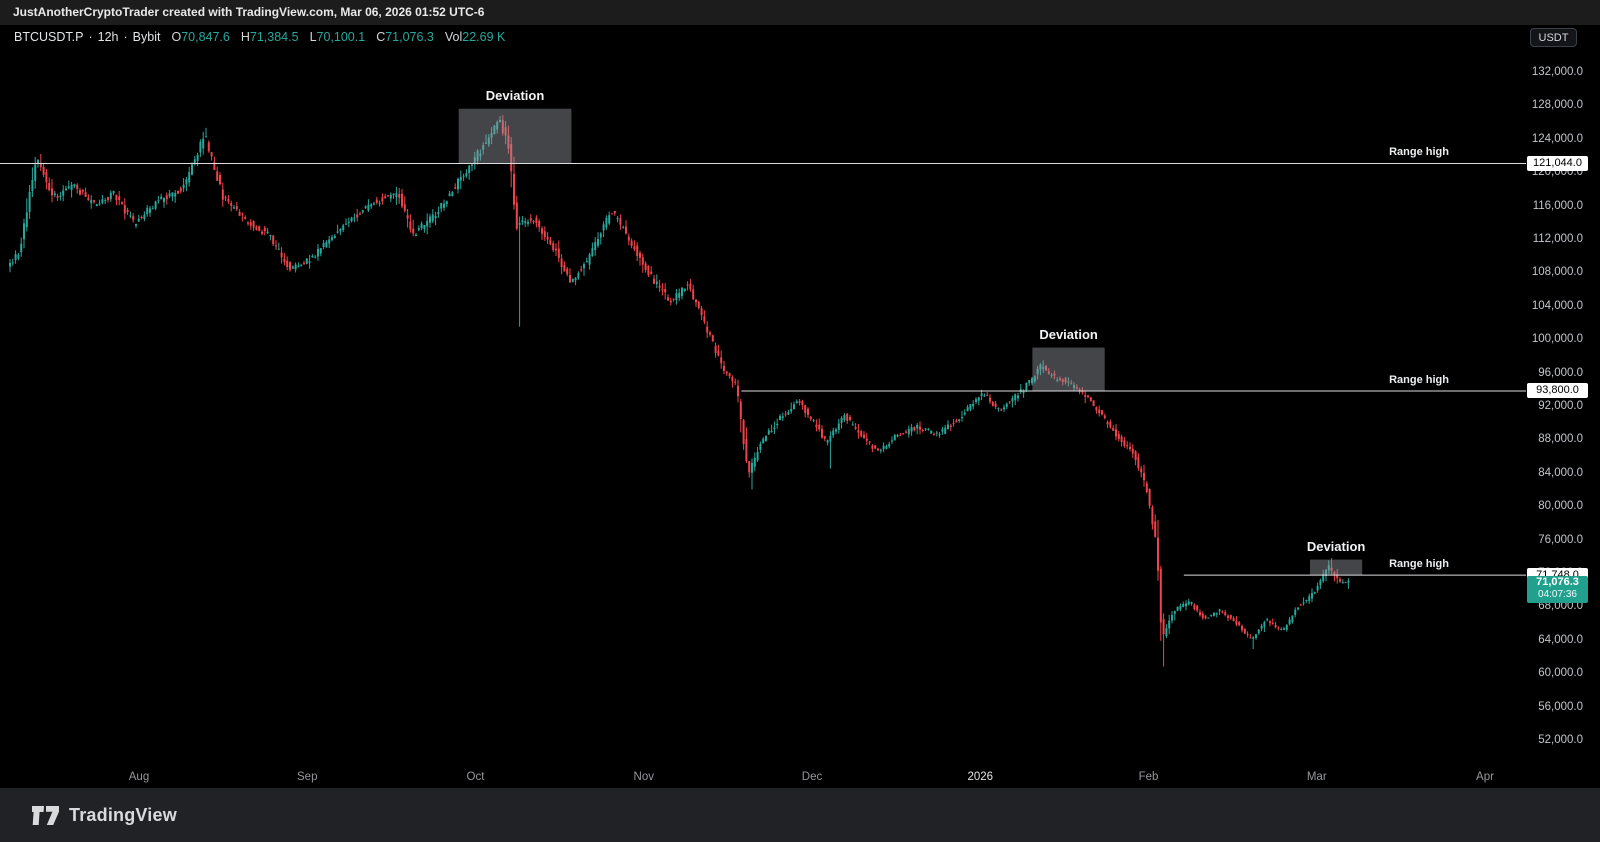 The image size is (1600, 842). What do you see at coordinates (1560, 506) in the screenshot?
I see `price-tick-label: 80,000.0` at bounding box center [1560, 506].